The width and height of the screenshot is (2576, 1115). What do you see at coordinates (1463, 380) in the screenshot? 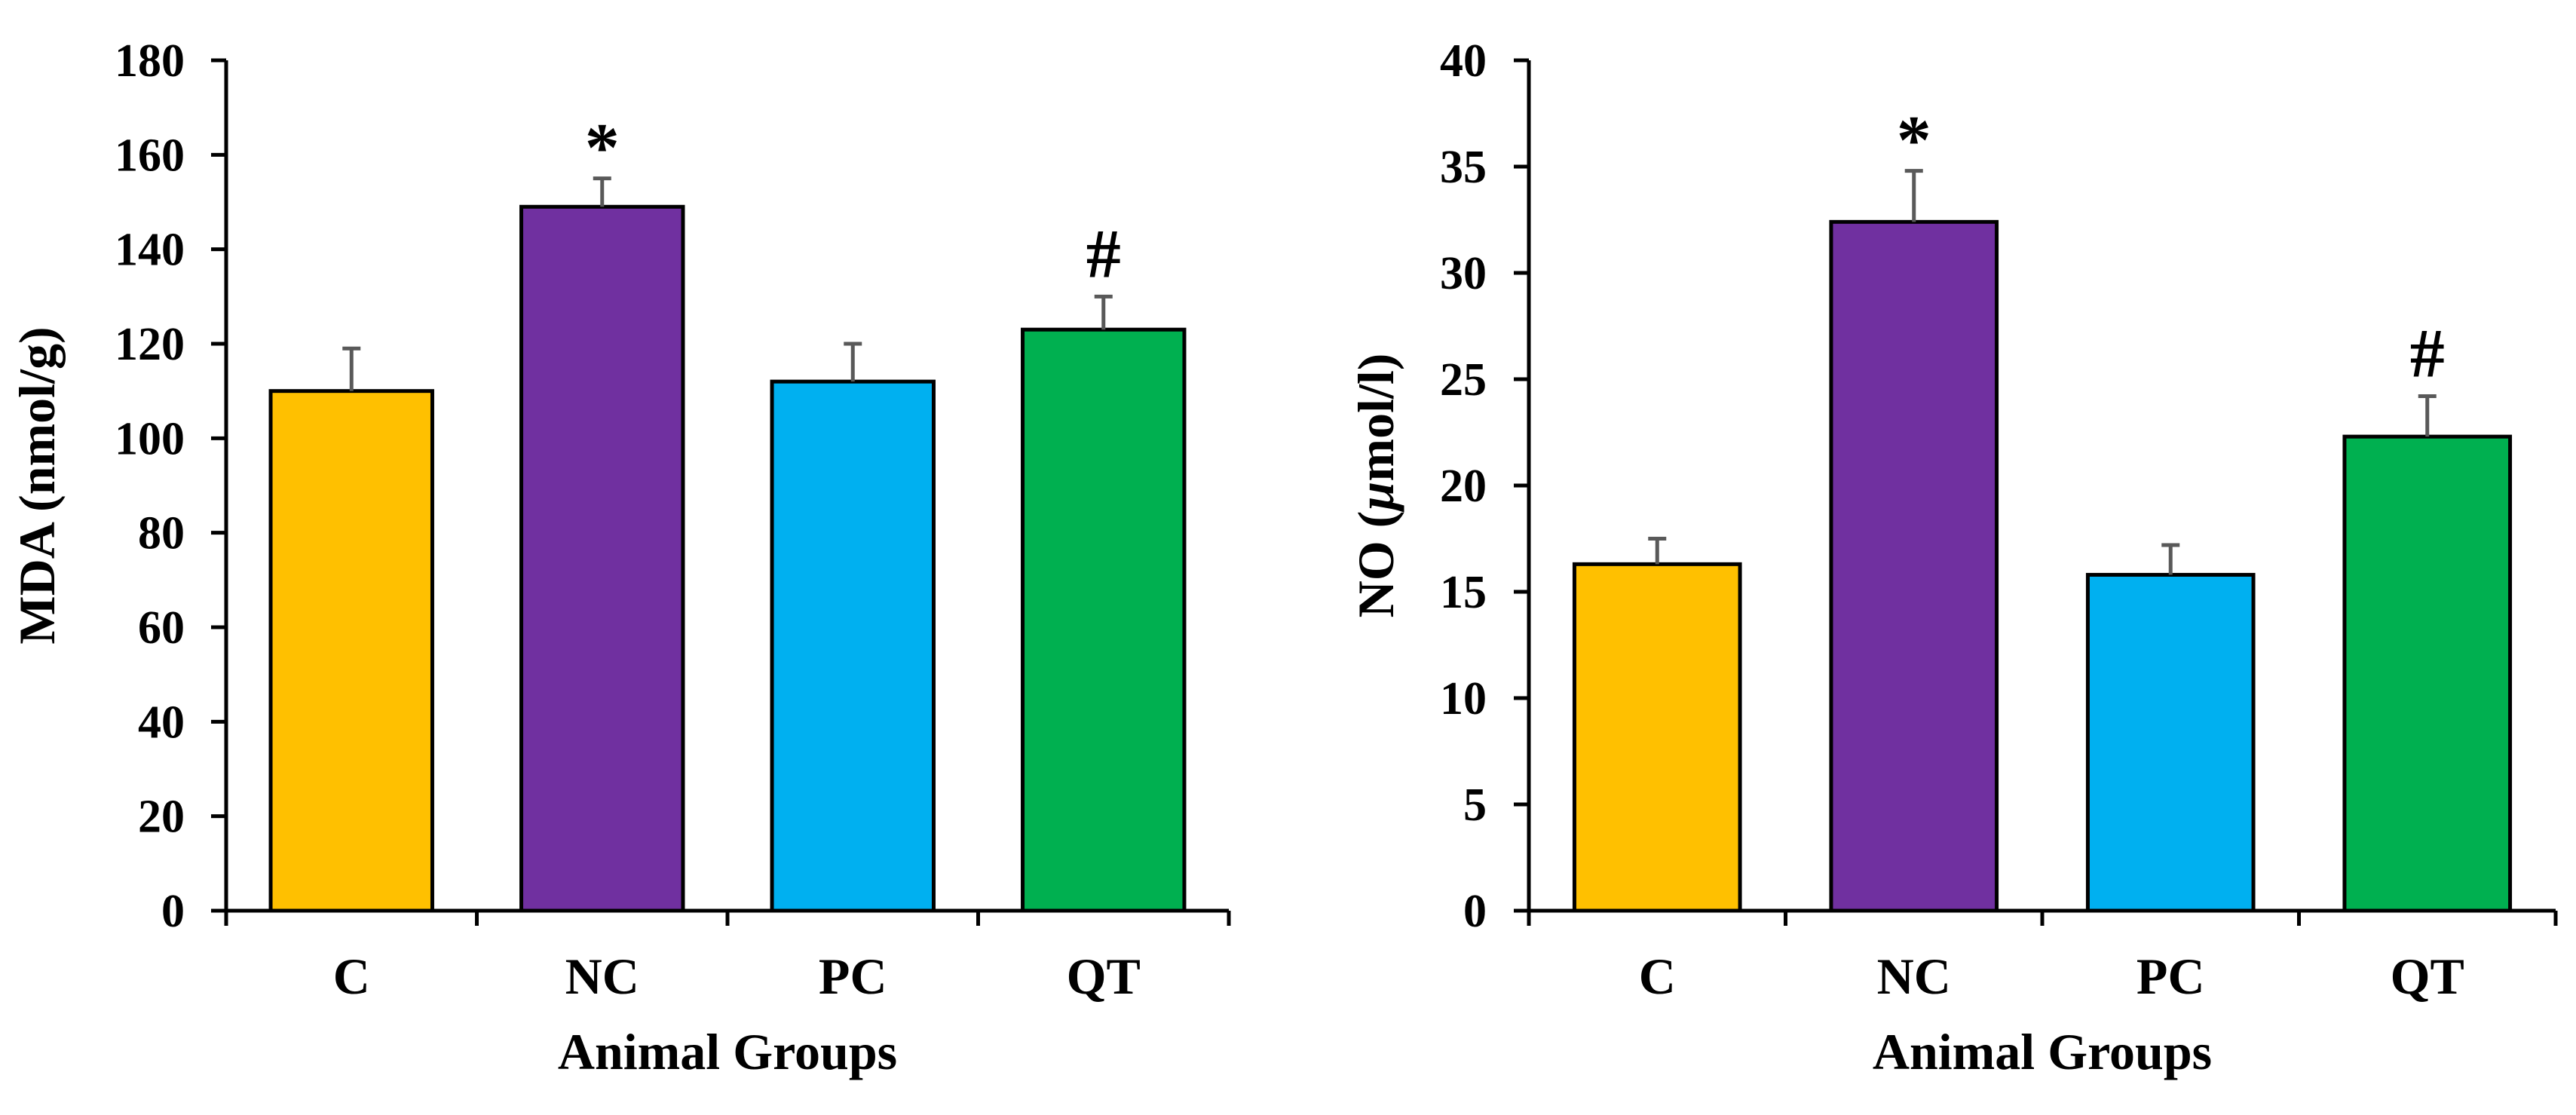
I see `y-tick-label: 25` at bounding box center [1463, 380].